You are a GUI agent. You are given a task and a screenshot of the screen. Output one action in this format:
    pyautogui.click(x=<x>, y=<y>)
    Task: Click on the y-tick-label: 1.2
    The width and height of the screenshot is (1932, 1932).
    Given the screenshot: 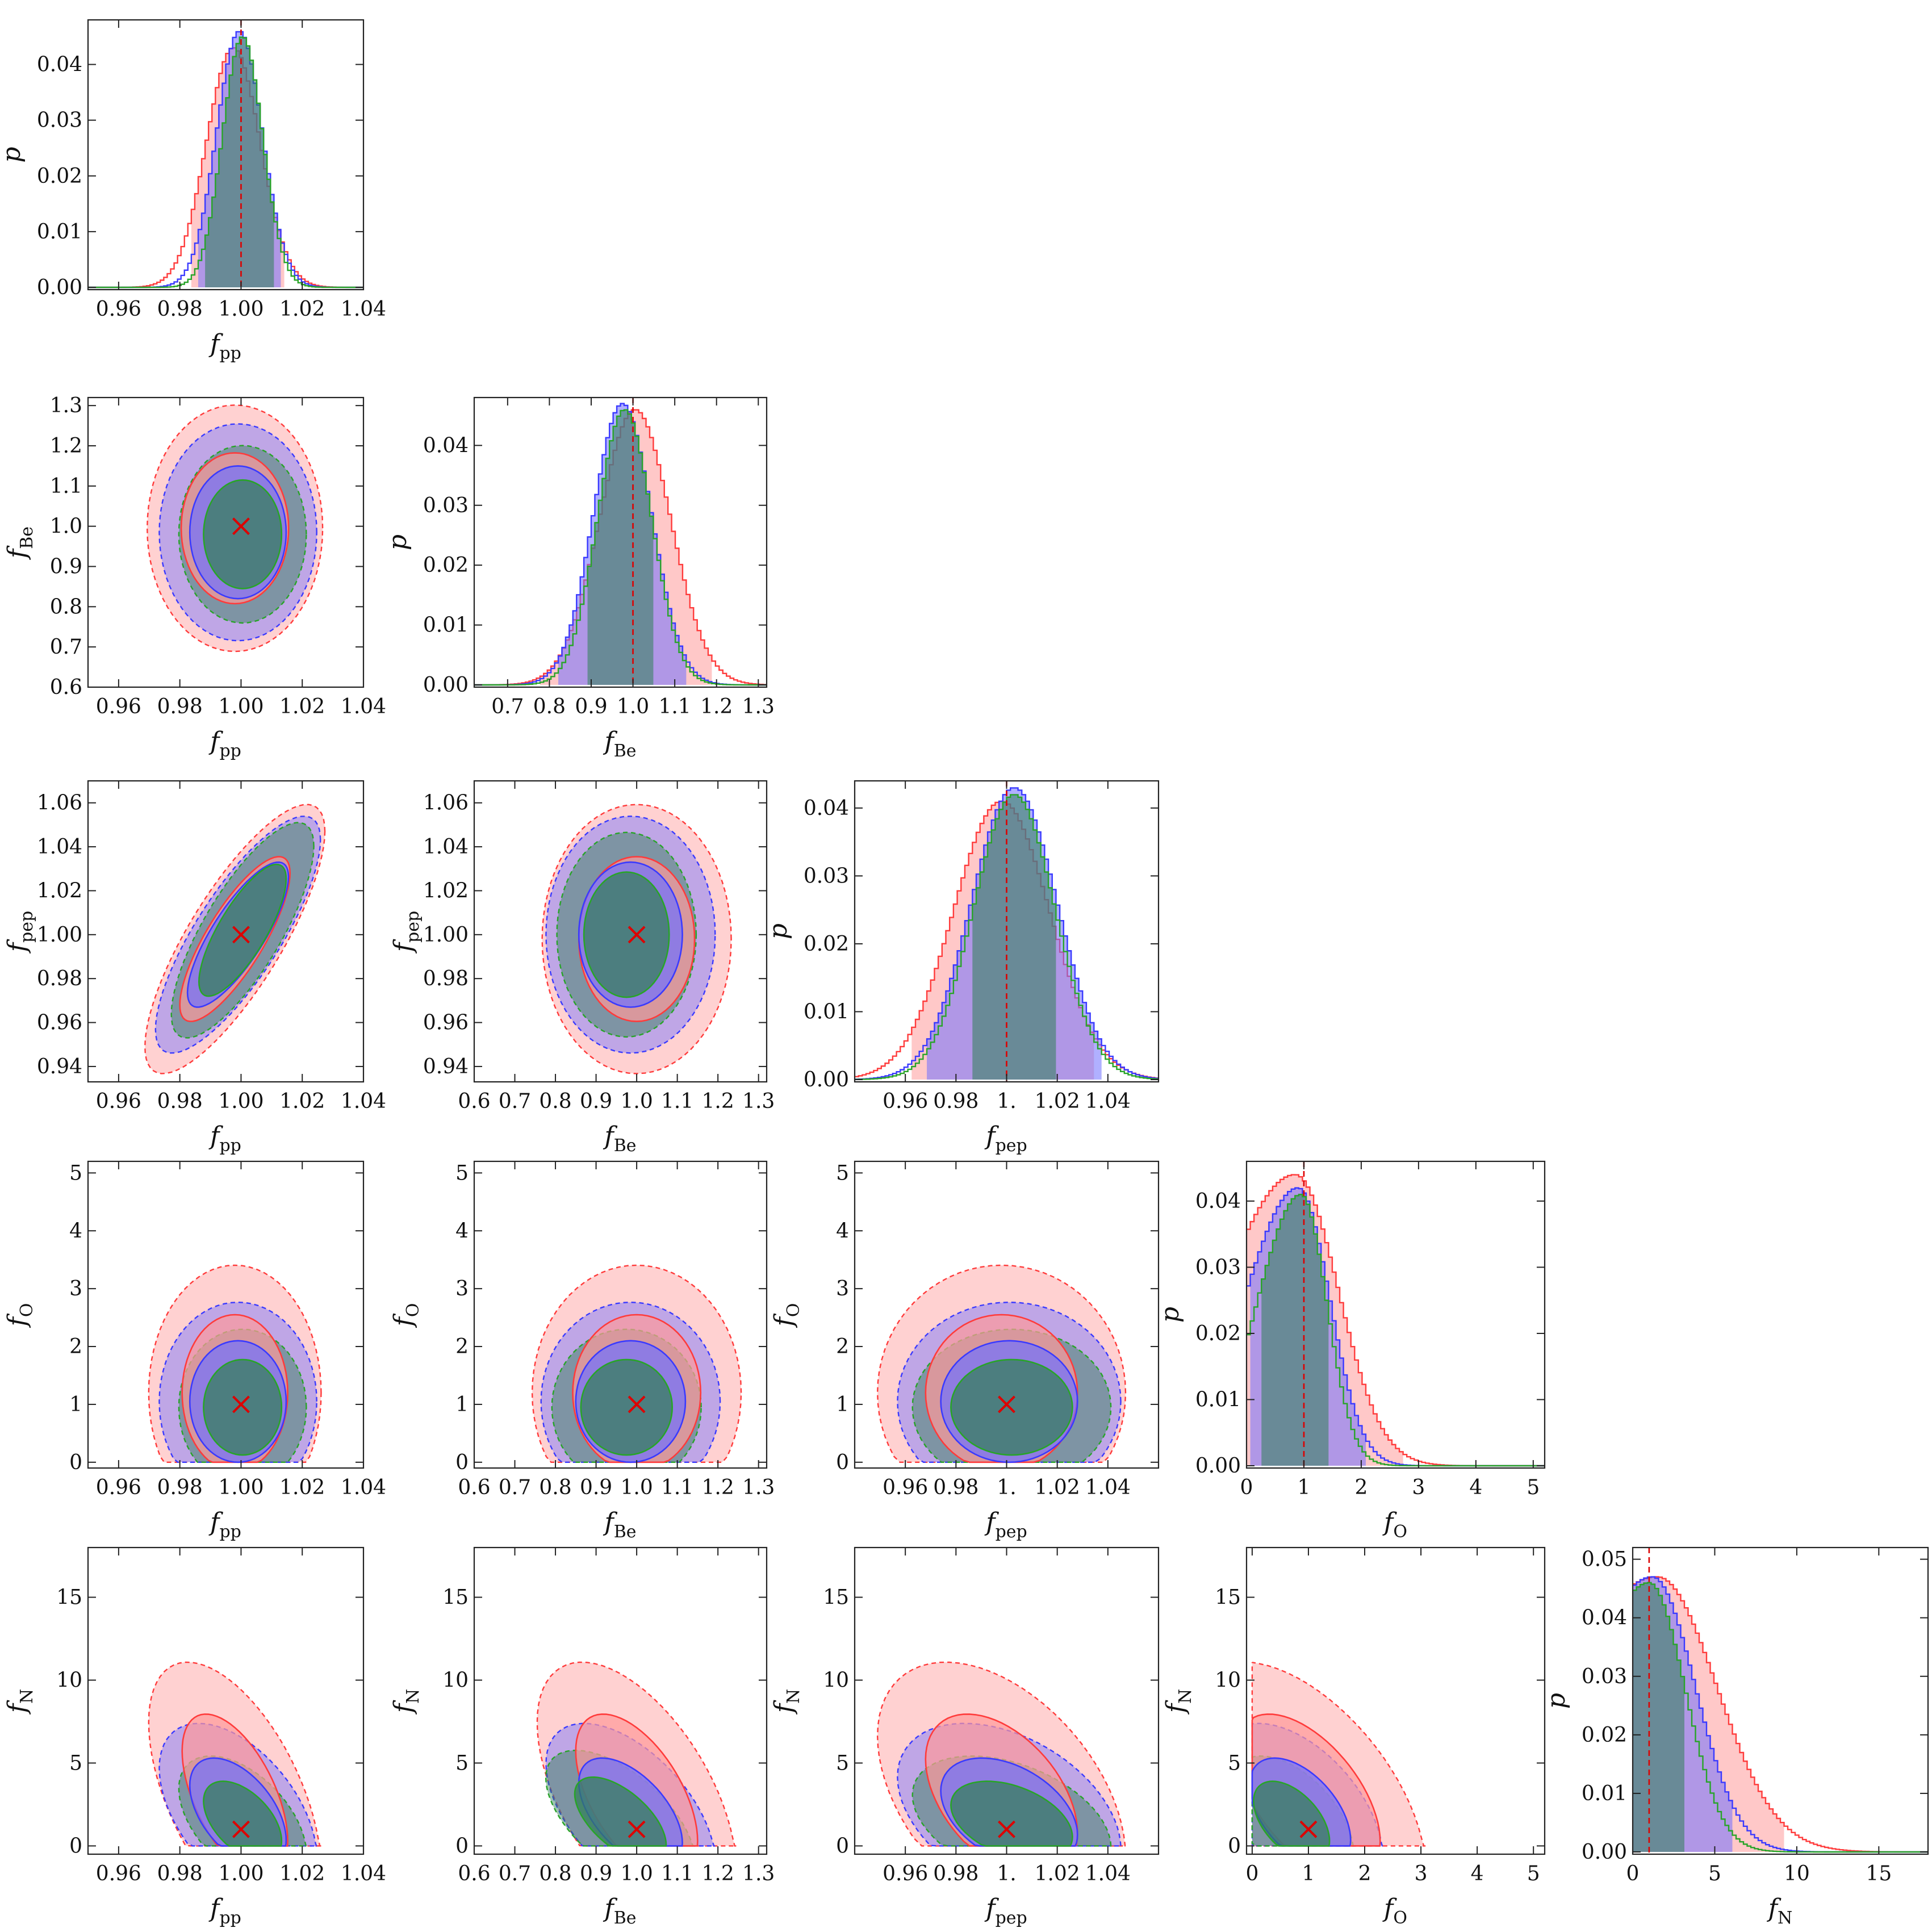 What is the action you would take?
    pyautogui.click(x=66, y=446)
    